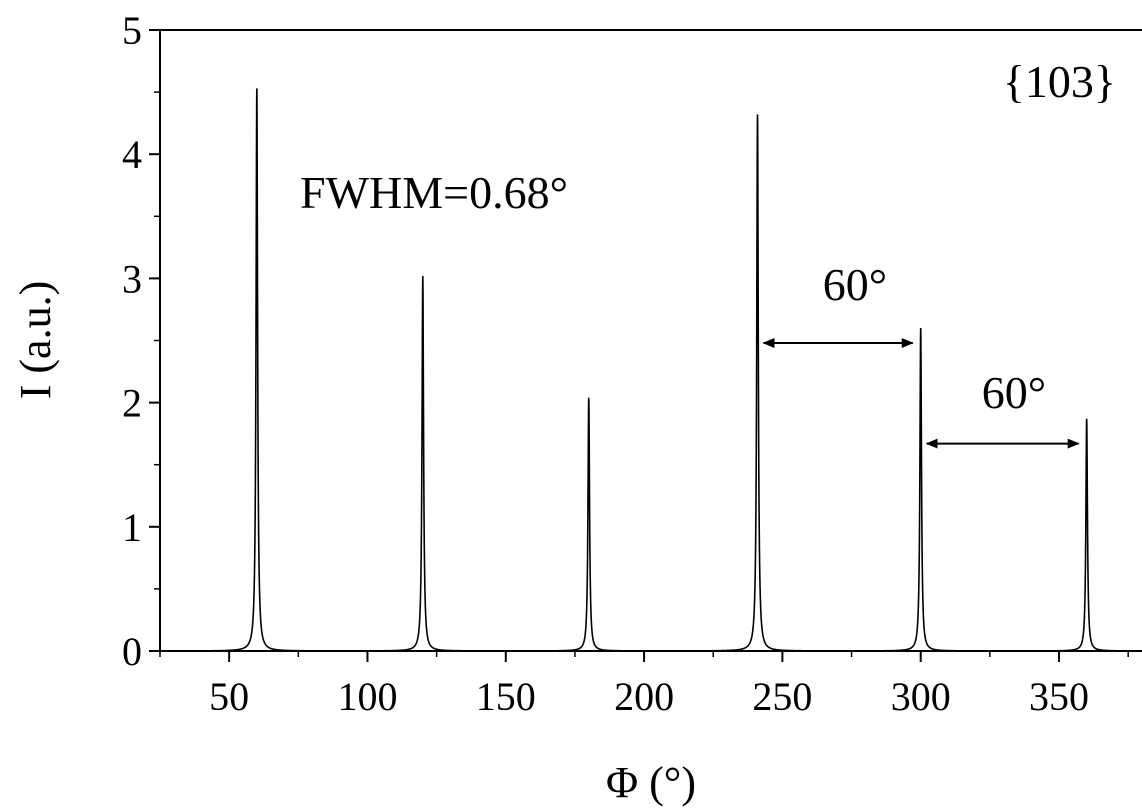 Image resolution: width=1142 pixels, height=810 pixels. What do you see at coordinates (644, 696) in the screenshot?
I see `x-tick-label: 200` at bounding box center [644, 696].